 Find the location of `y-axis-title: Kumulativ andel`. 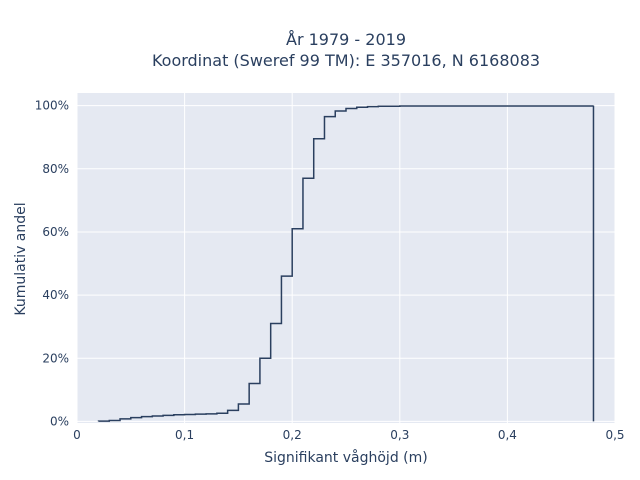

y-axis-title: Kumulativ andel is located at coordinates (21, 258).